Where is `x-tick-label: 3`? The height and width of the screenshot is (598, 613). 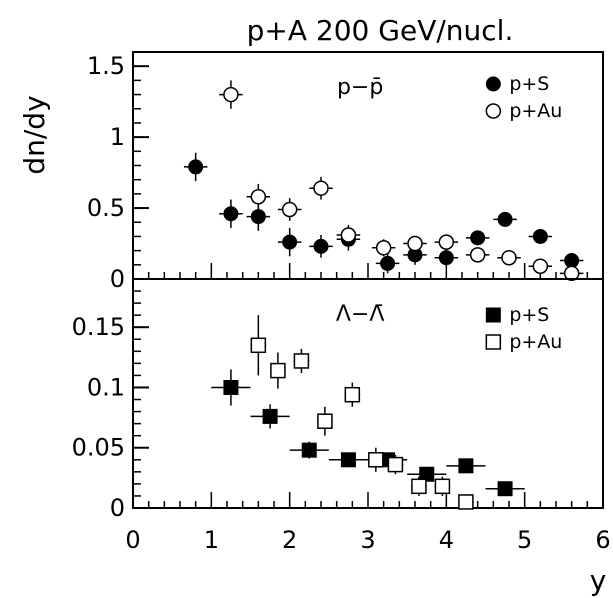
x-tick-label: 3 is located at coordinates (367, 540).